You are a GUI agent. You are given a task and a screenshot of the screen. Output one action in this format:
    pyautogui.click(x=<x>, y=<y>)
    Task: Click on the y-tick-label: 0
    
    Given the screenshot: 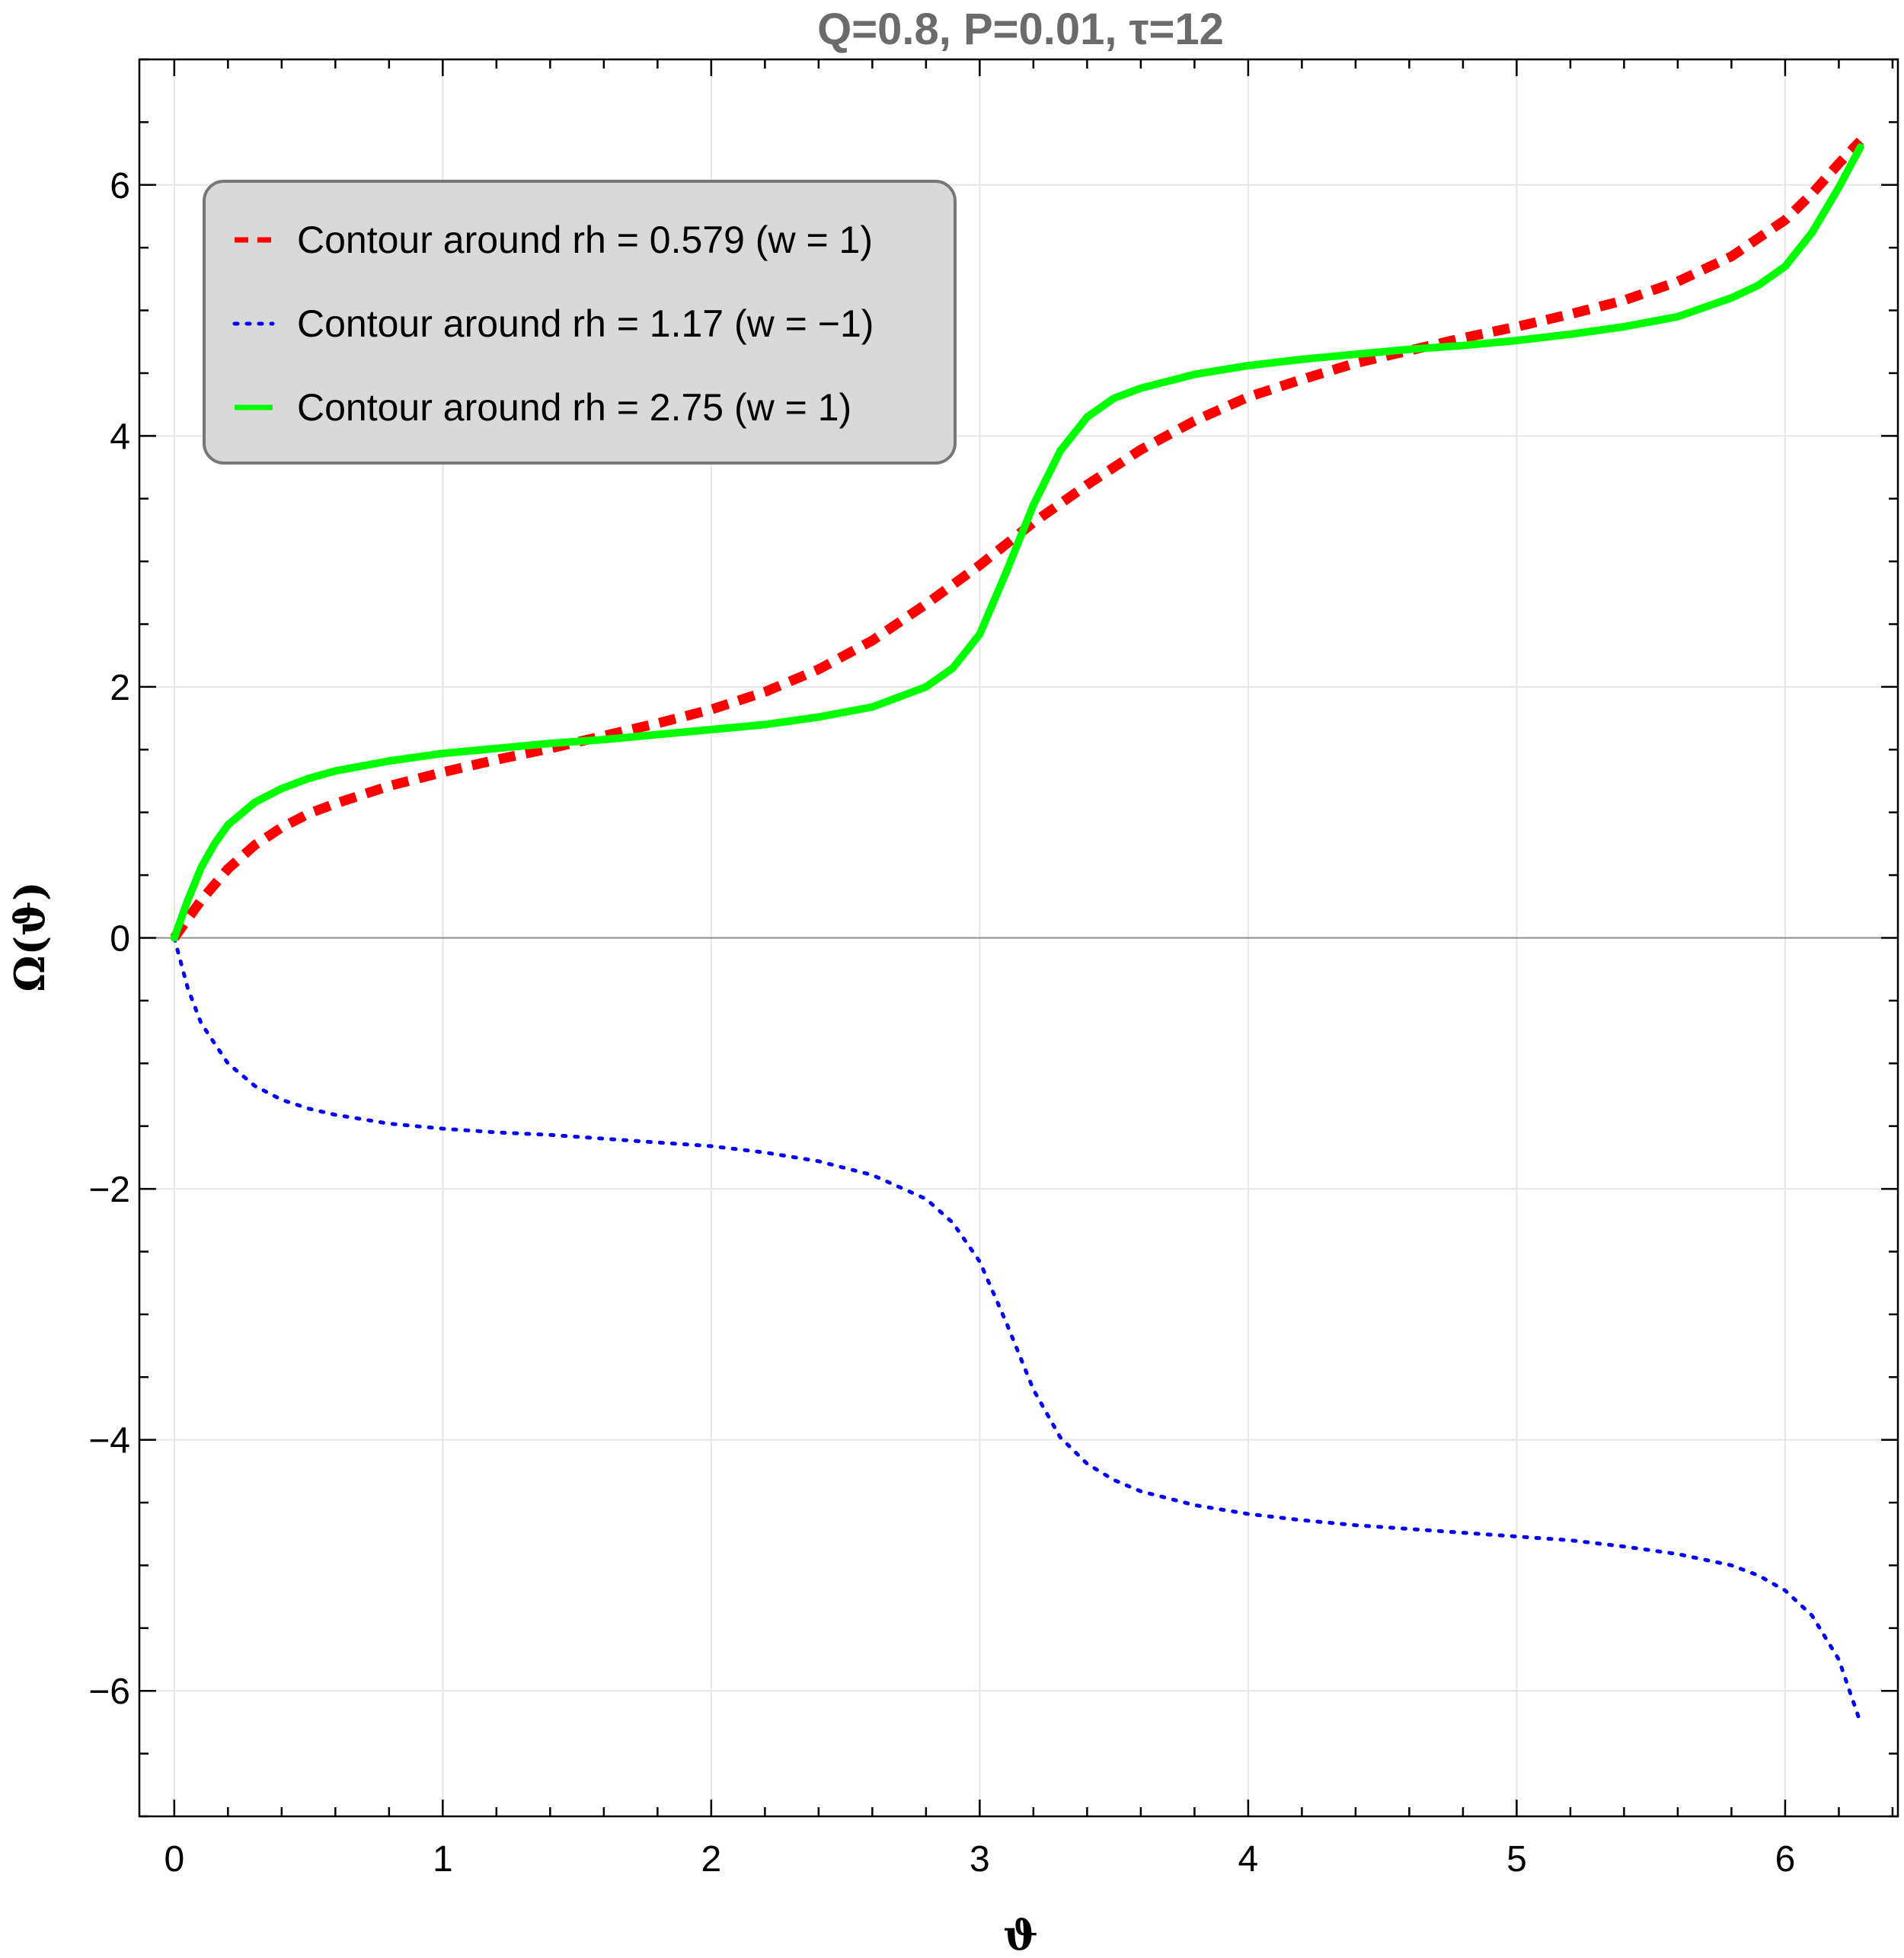 What is the action you would take?
    pyautogui.click(x=120, y=940)
    